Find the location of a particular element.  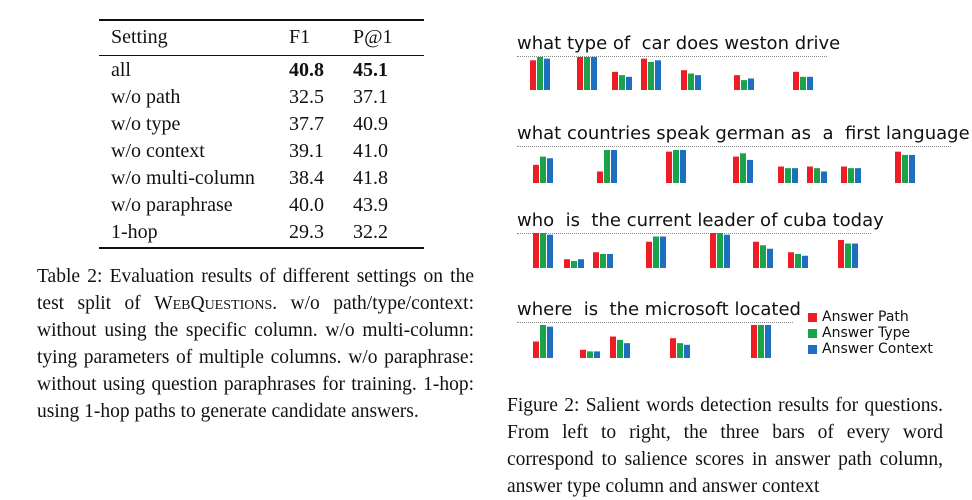

bar-q3-w4-path is located at coordinates (649, 254).